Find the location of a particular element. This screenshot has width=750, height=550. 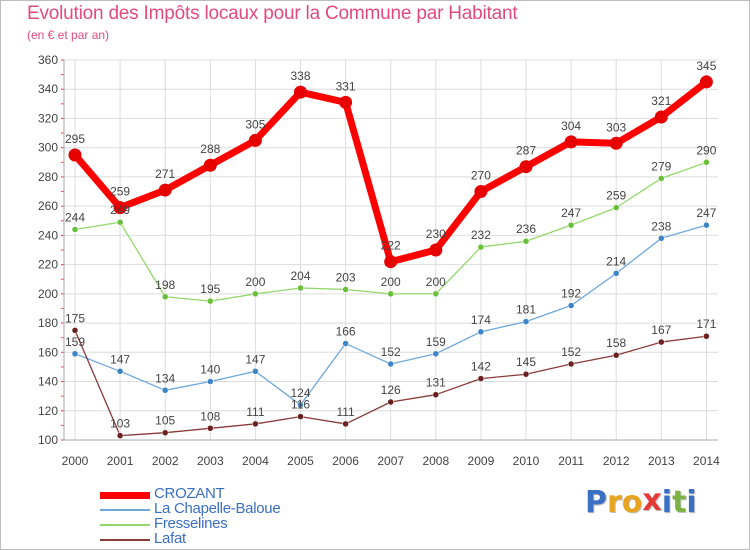

data-label: 290 is located at coordinates (706, 150).